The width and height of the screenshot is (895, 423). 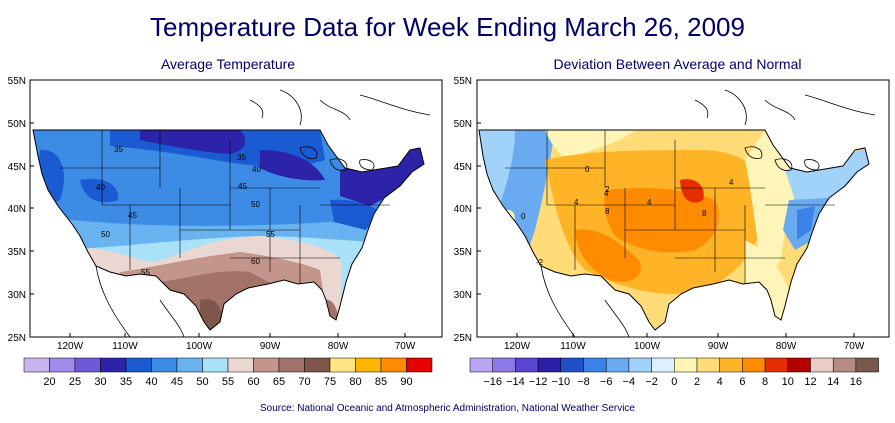 I want to click on contour-labels: 35 35 40 40 45 45 50 50 55 55 60, so click(x=185, y=211).